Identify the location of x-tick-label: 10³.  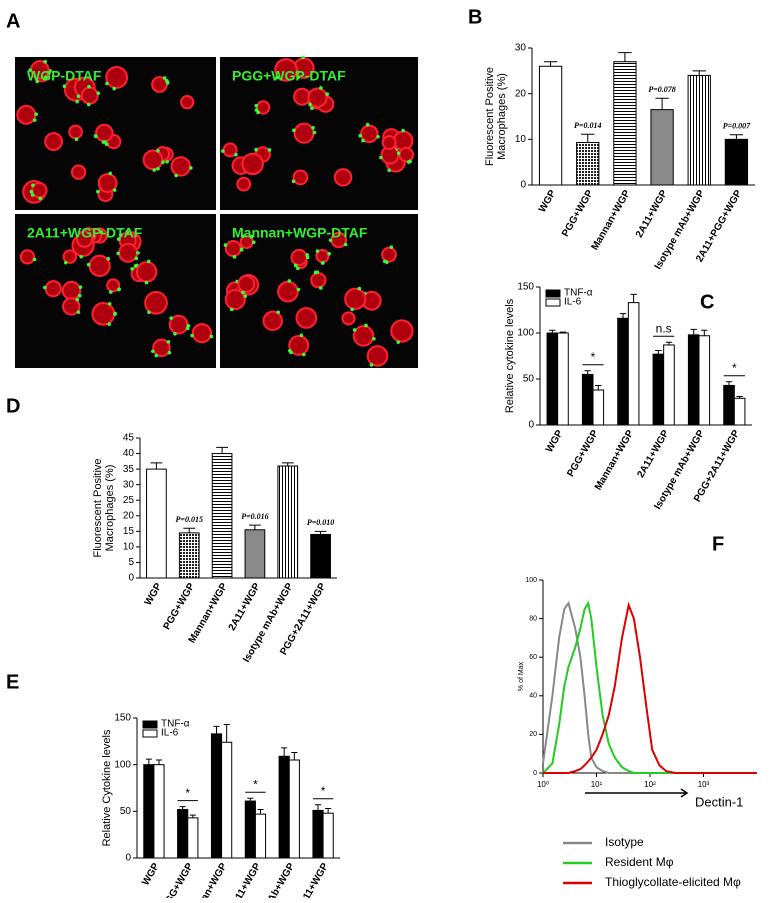
(704, 784).